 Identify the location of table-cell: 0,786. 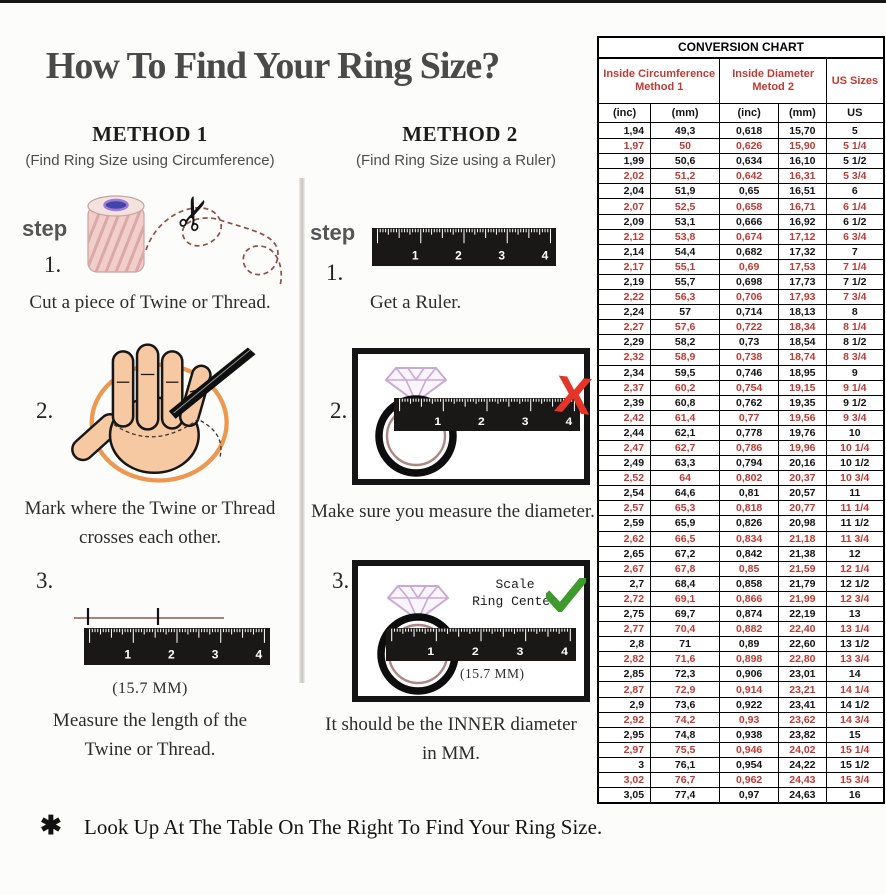
(748, 448).